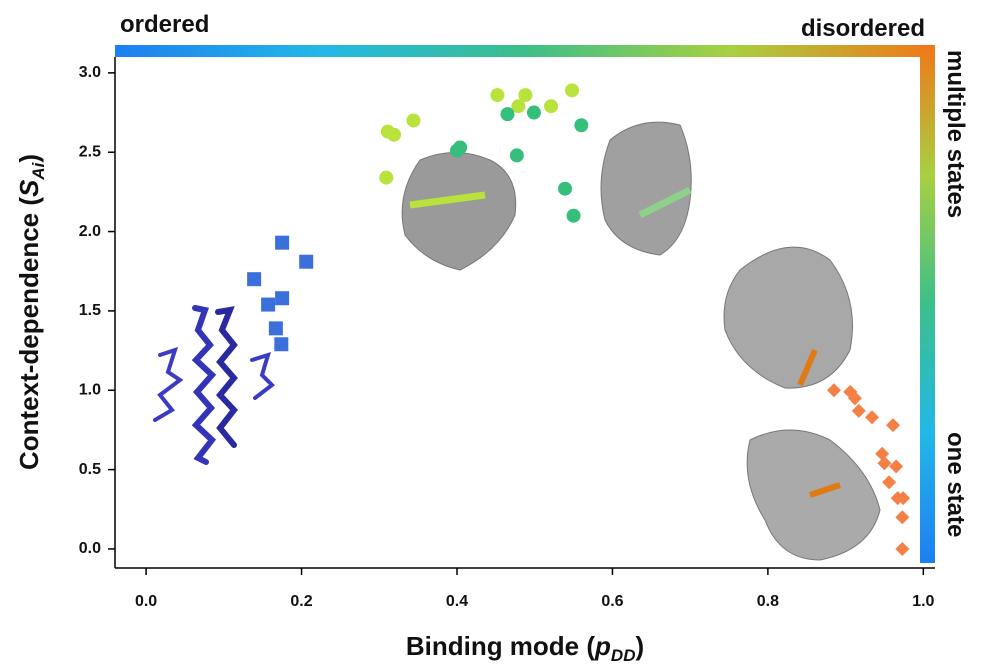 This screenshot has height=665, width=981. I want to click on y-title-text: Context-dependence (, so click(29, 333).